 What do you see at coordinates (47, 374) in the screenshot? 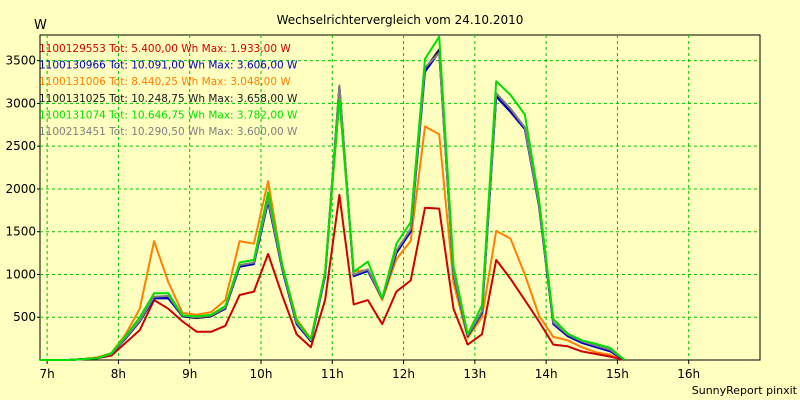
I see `x-tick-label: 7h` at bounding box center [47, 374].